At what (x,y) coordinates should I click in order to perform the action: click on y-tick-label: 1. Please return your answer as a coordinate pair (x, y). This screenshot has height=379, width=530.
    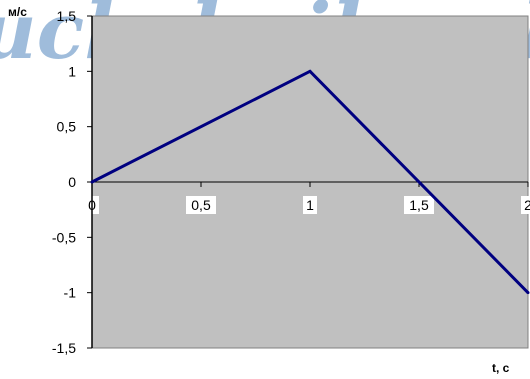
    Looking at the image, I should click on (72, 71).